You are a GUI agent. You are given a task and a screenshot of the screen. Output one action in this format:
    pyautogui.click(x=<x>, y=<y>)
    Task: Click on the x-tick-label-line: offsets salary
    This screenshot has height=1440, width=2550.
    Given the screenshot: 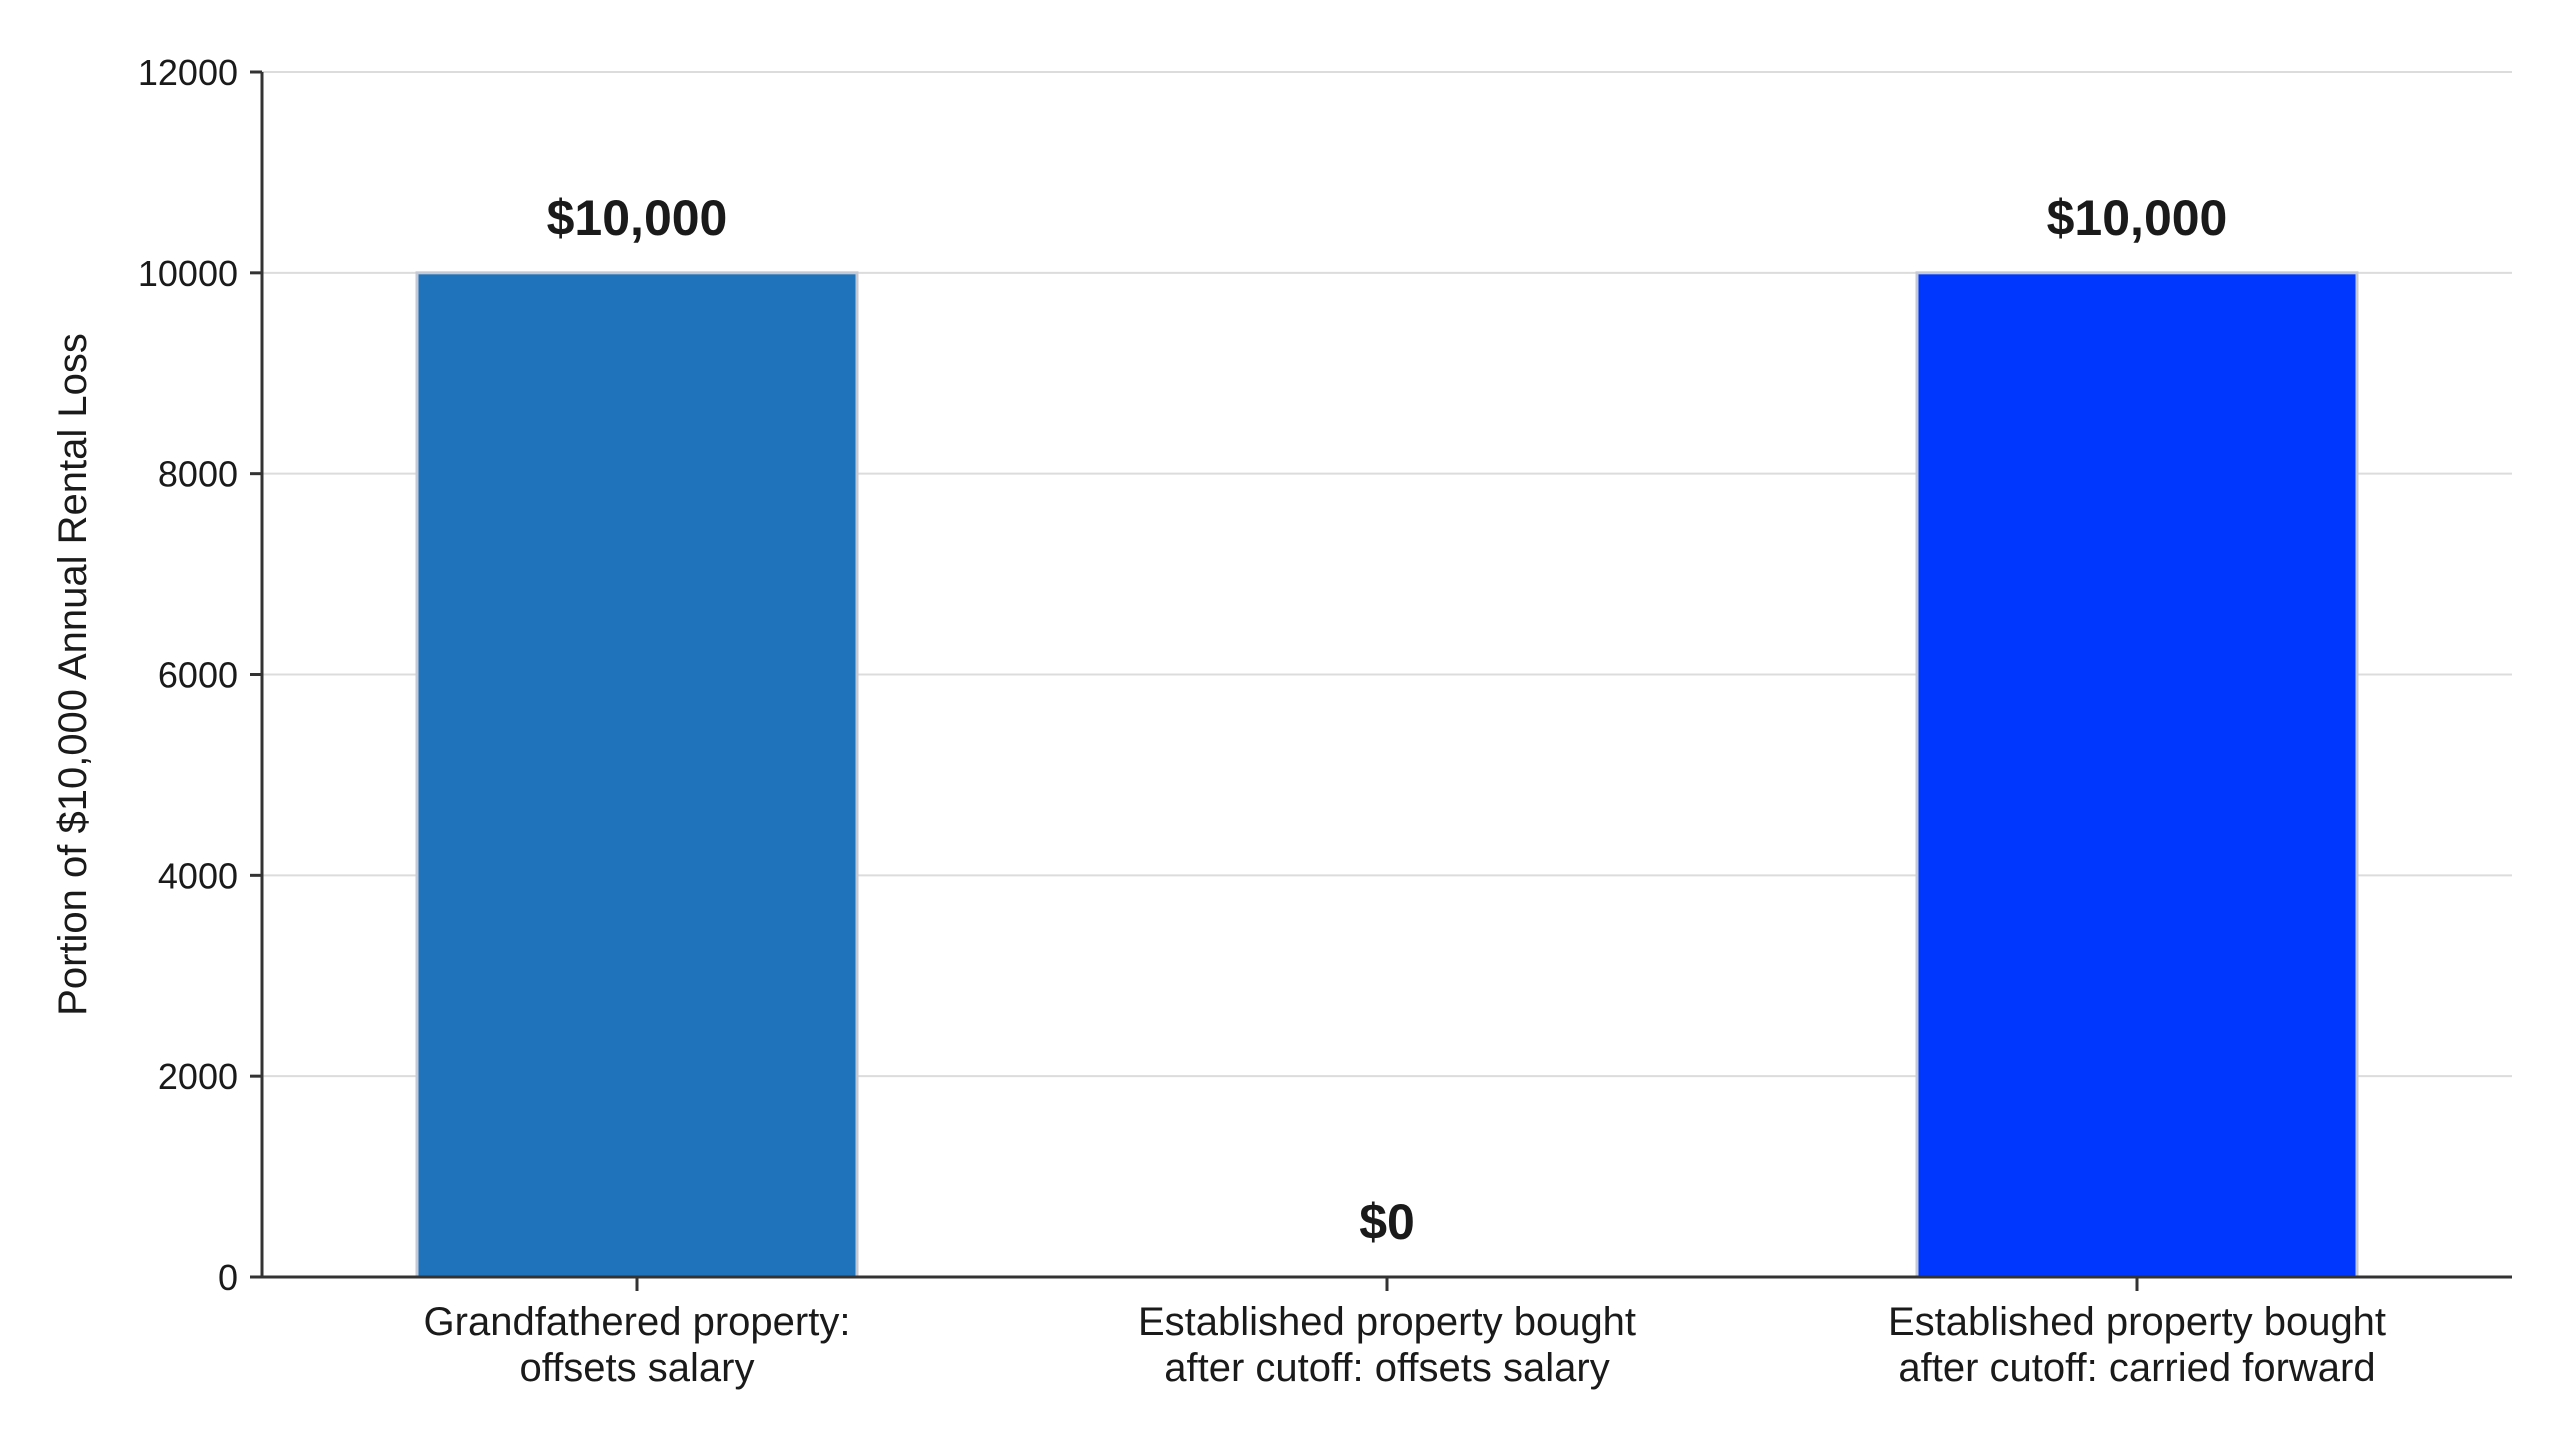 What is the action you would take?
    pyautogui.click(x=637, y=1368)
    